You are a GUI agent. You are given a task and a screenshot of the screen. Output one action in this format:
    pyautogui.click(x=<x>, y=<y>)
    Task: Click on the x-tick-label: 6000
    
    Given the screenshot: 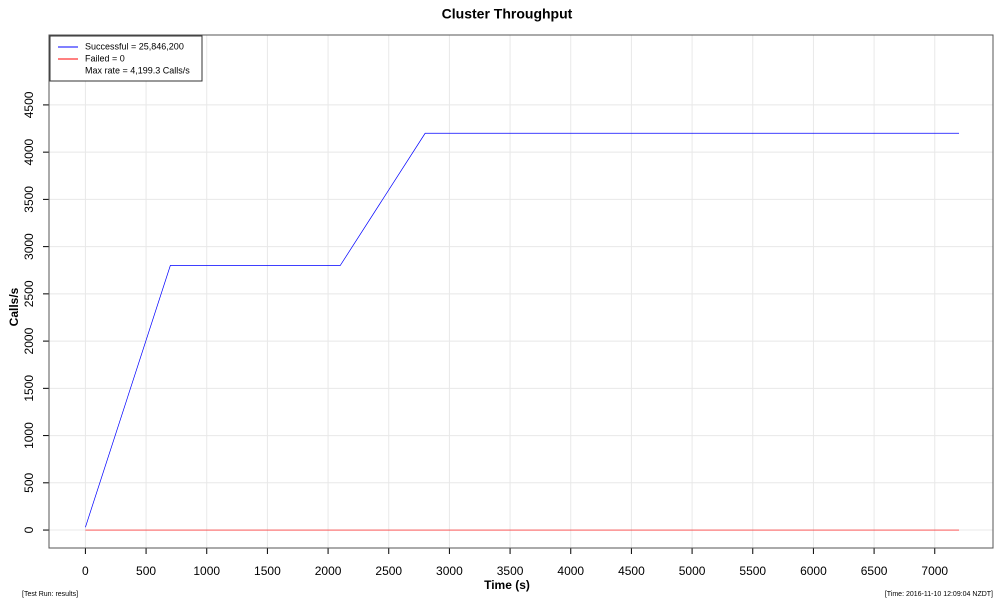 What is the action you would take?
    pyautogui.click(x=813, y=571)
    